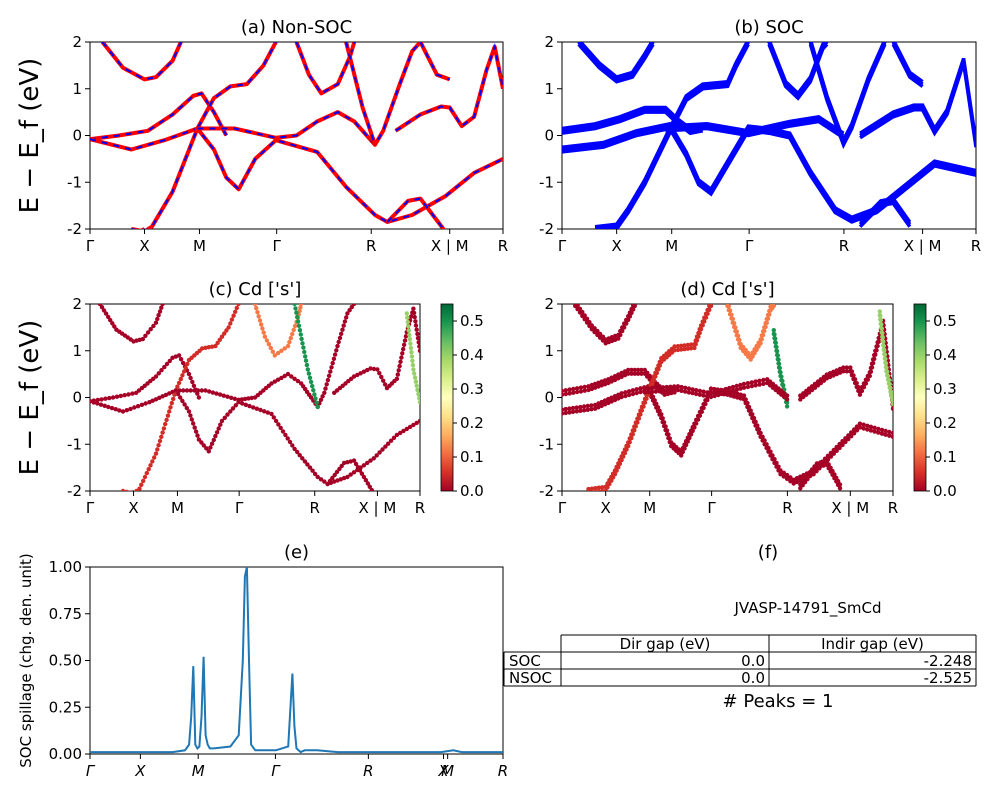 This screenshot has height=800, width=1000. I want to click on y-tick-label: 2, so click(77, 42).